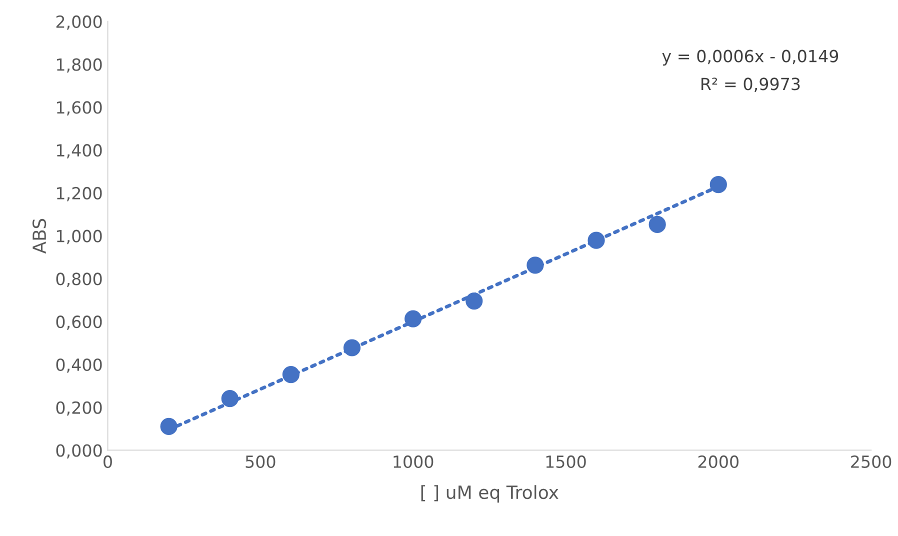 The width and height of the screenshot is (898, 536). I want to click on y-axis-title: ABS, so click(39, 236).